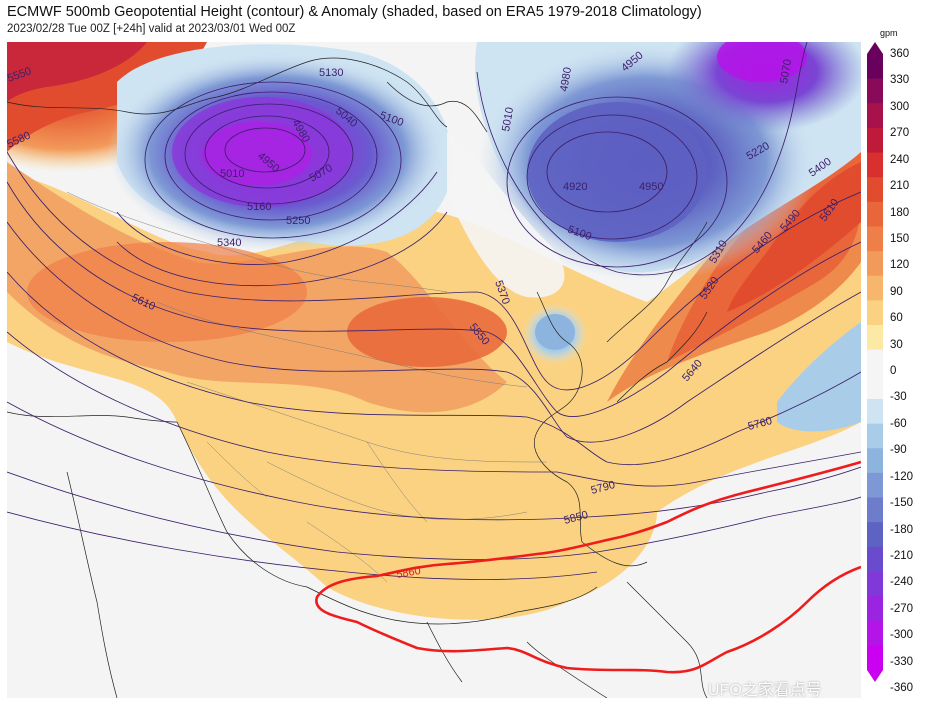 The image size is (927, 708). I want to click on colorbar-tick-label: 120, so click(900, 265).